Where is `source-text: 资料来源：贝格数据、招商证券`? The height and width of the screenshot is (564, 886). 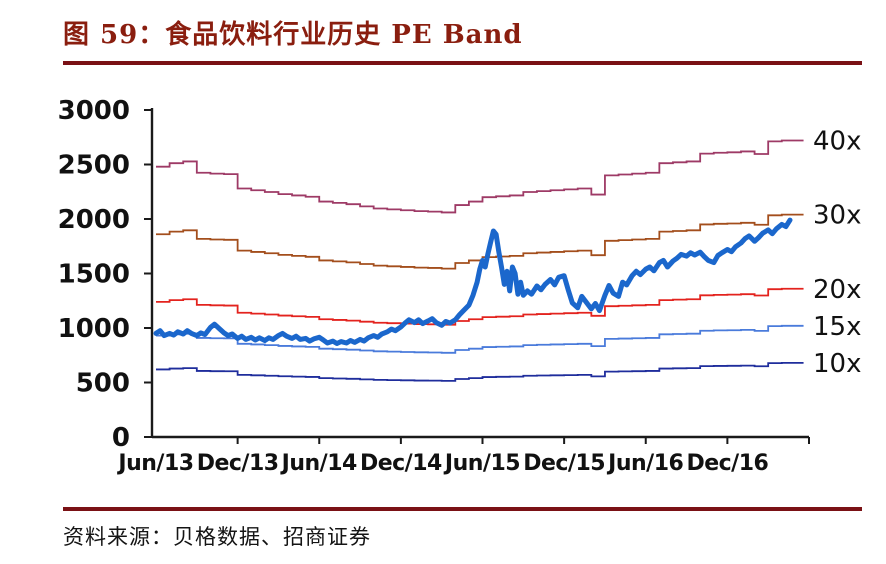 source-text: 资料来源：贝格数据、招商证券 is located at coordinates (217, 537).